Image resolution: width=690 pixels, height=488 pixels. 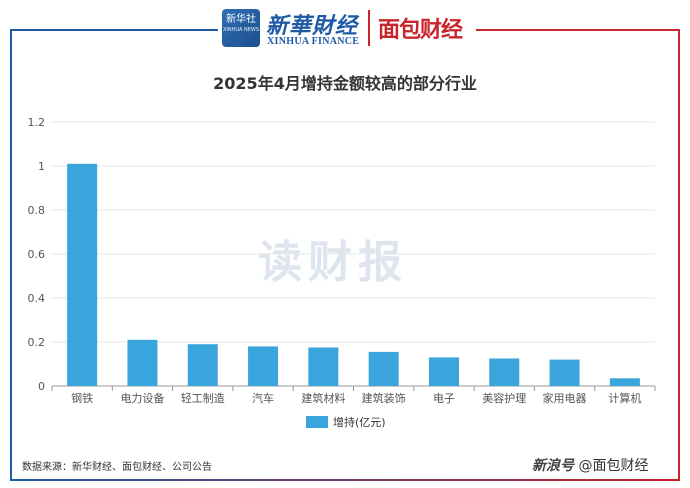 What do you see at coordinates (369, 28) in the screenshot?
I see `logo-divider` at bounding box center [369, 28].